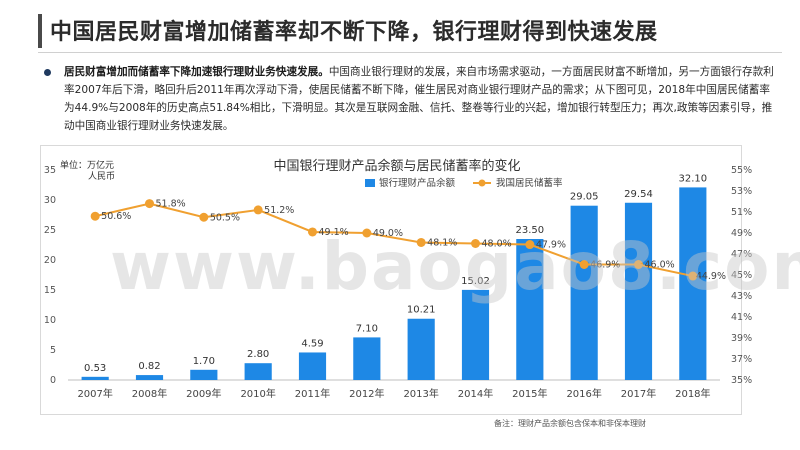  What do you see at coordinates (475, 243) in the screenshot?
I see `savings-point-2014年` at bounding box center [475, 243].